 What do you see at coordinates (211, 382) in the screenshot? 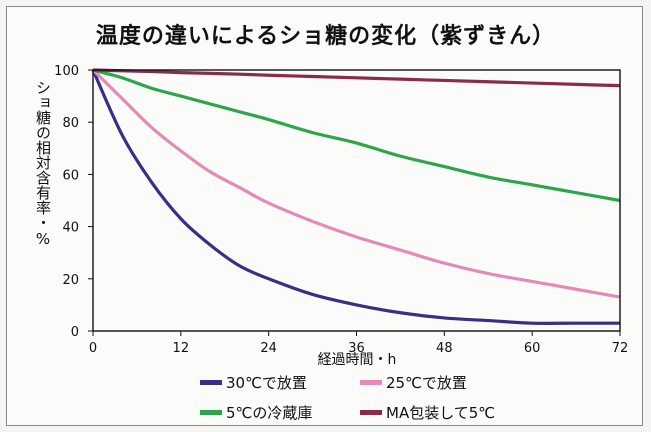
I see `legend-swatch-30c` at bounding box center [211, 382].